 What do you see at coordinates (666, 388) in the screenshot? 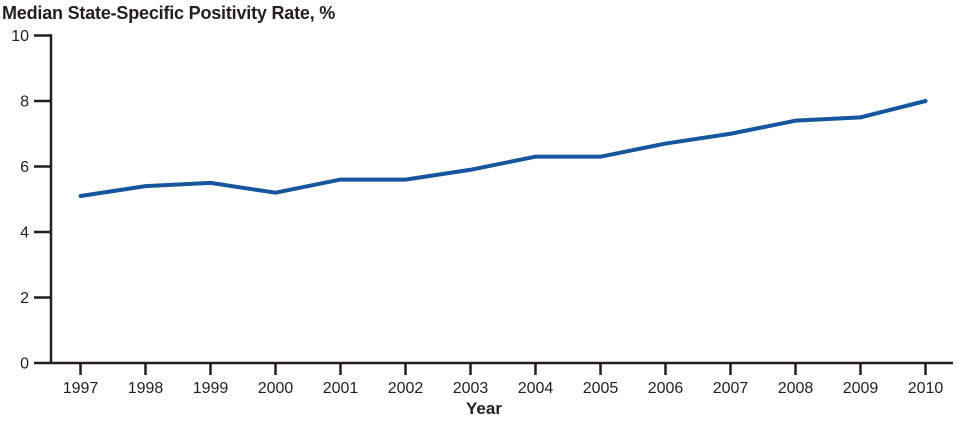
I see `x-tick-label: 2006` at bounding box center [666, 388].